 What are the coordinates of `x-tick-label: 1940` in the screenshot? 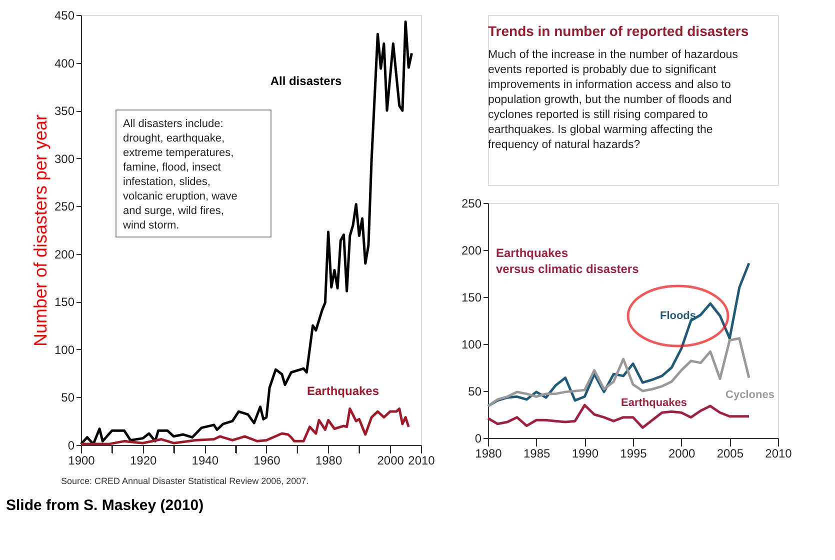 It's located at (205, 461).